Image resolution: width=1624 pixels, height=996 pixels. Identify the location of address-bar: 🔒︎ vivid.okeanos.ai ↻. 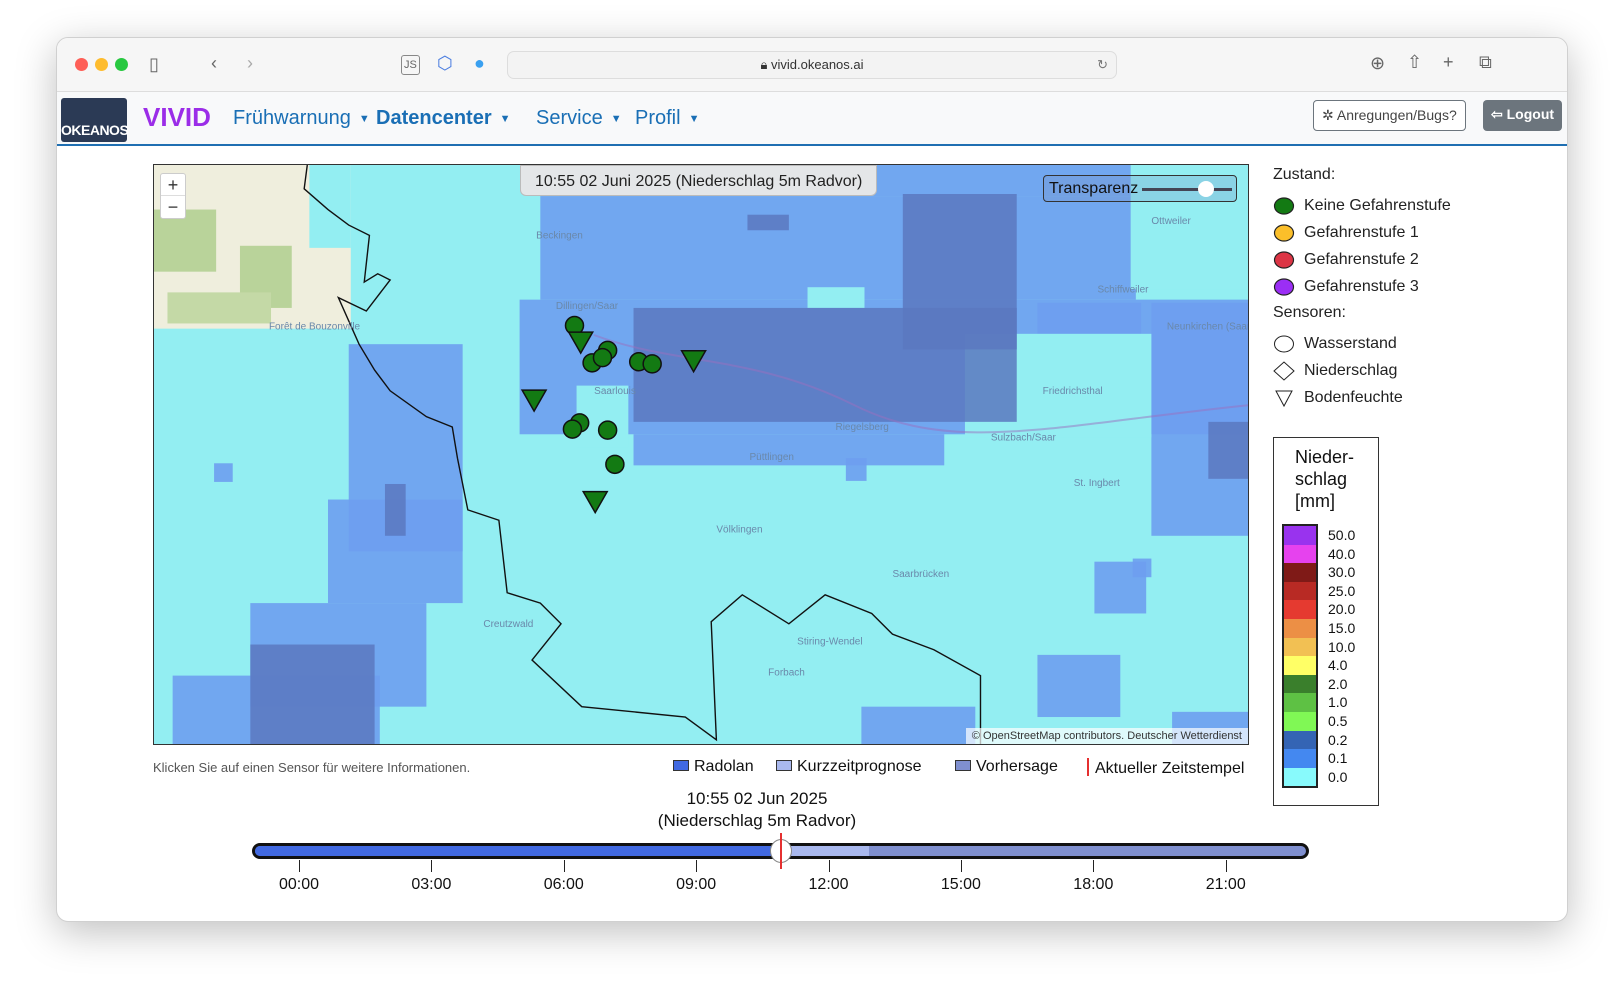
(812, 65).